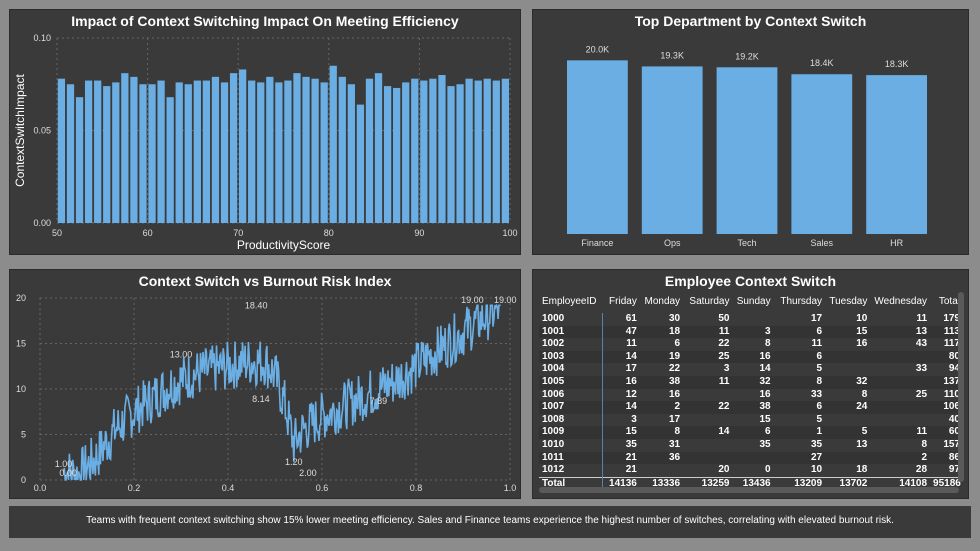 This screenshot has width=980, height=551. Describe the element at coordinates (819, 432) in the screenshot. I see `table-cell: 1` at that location.